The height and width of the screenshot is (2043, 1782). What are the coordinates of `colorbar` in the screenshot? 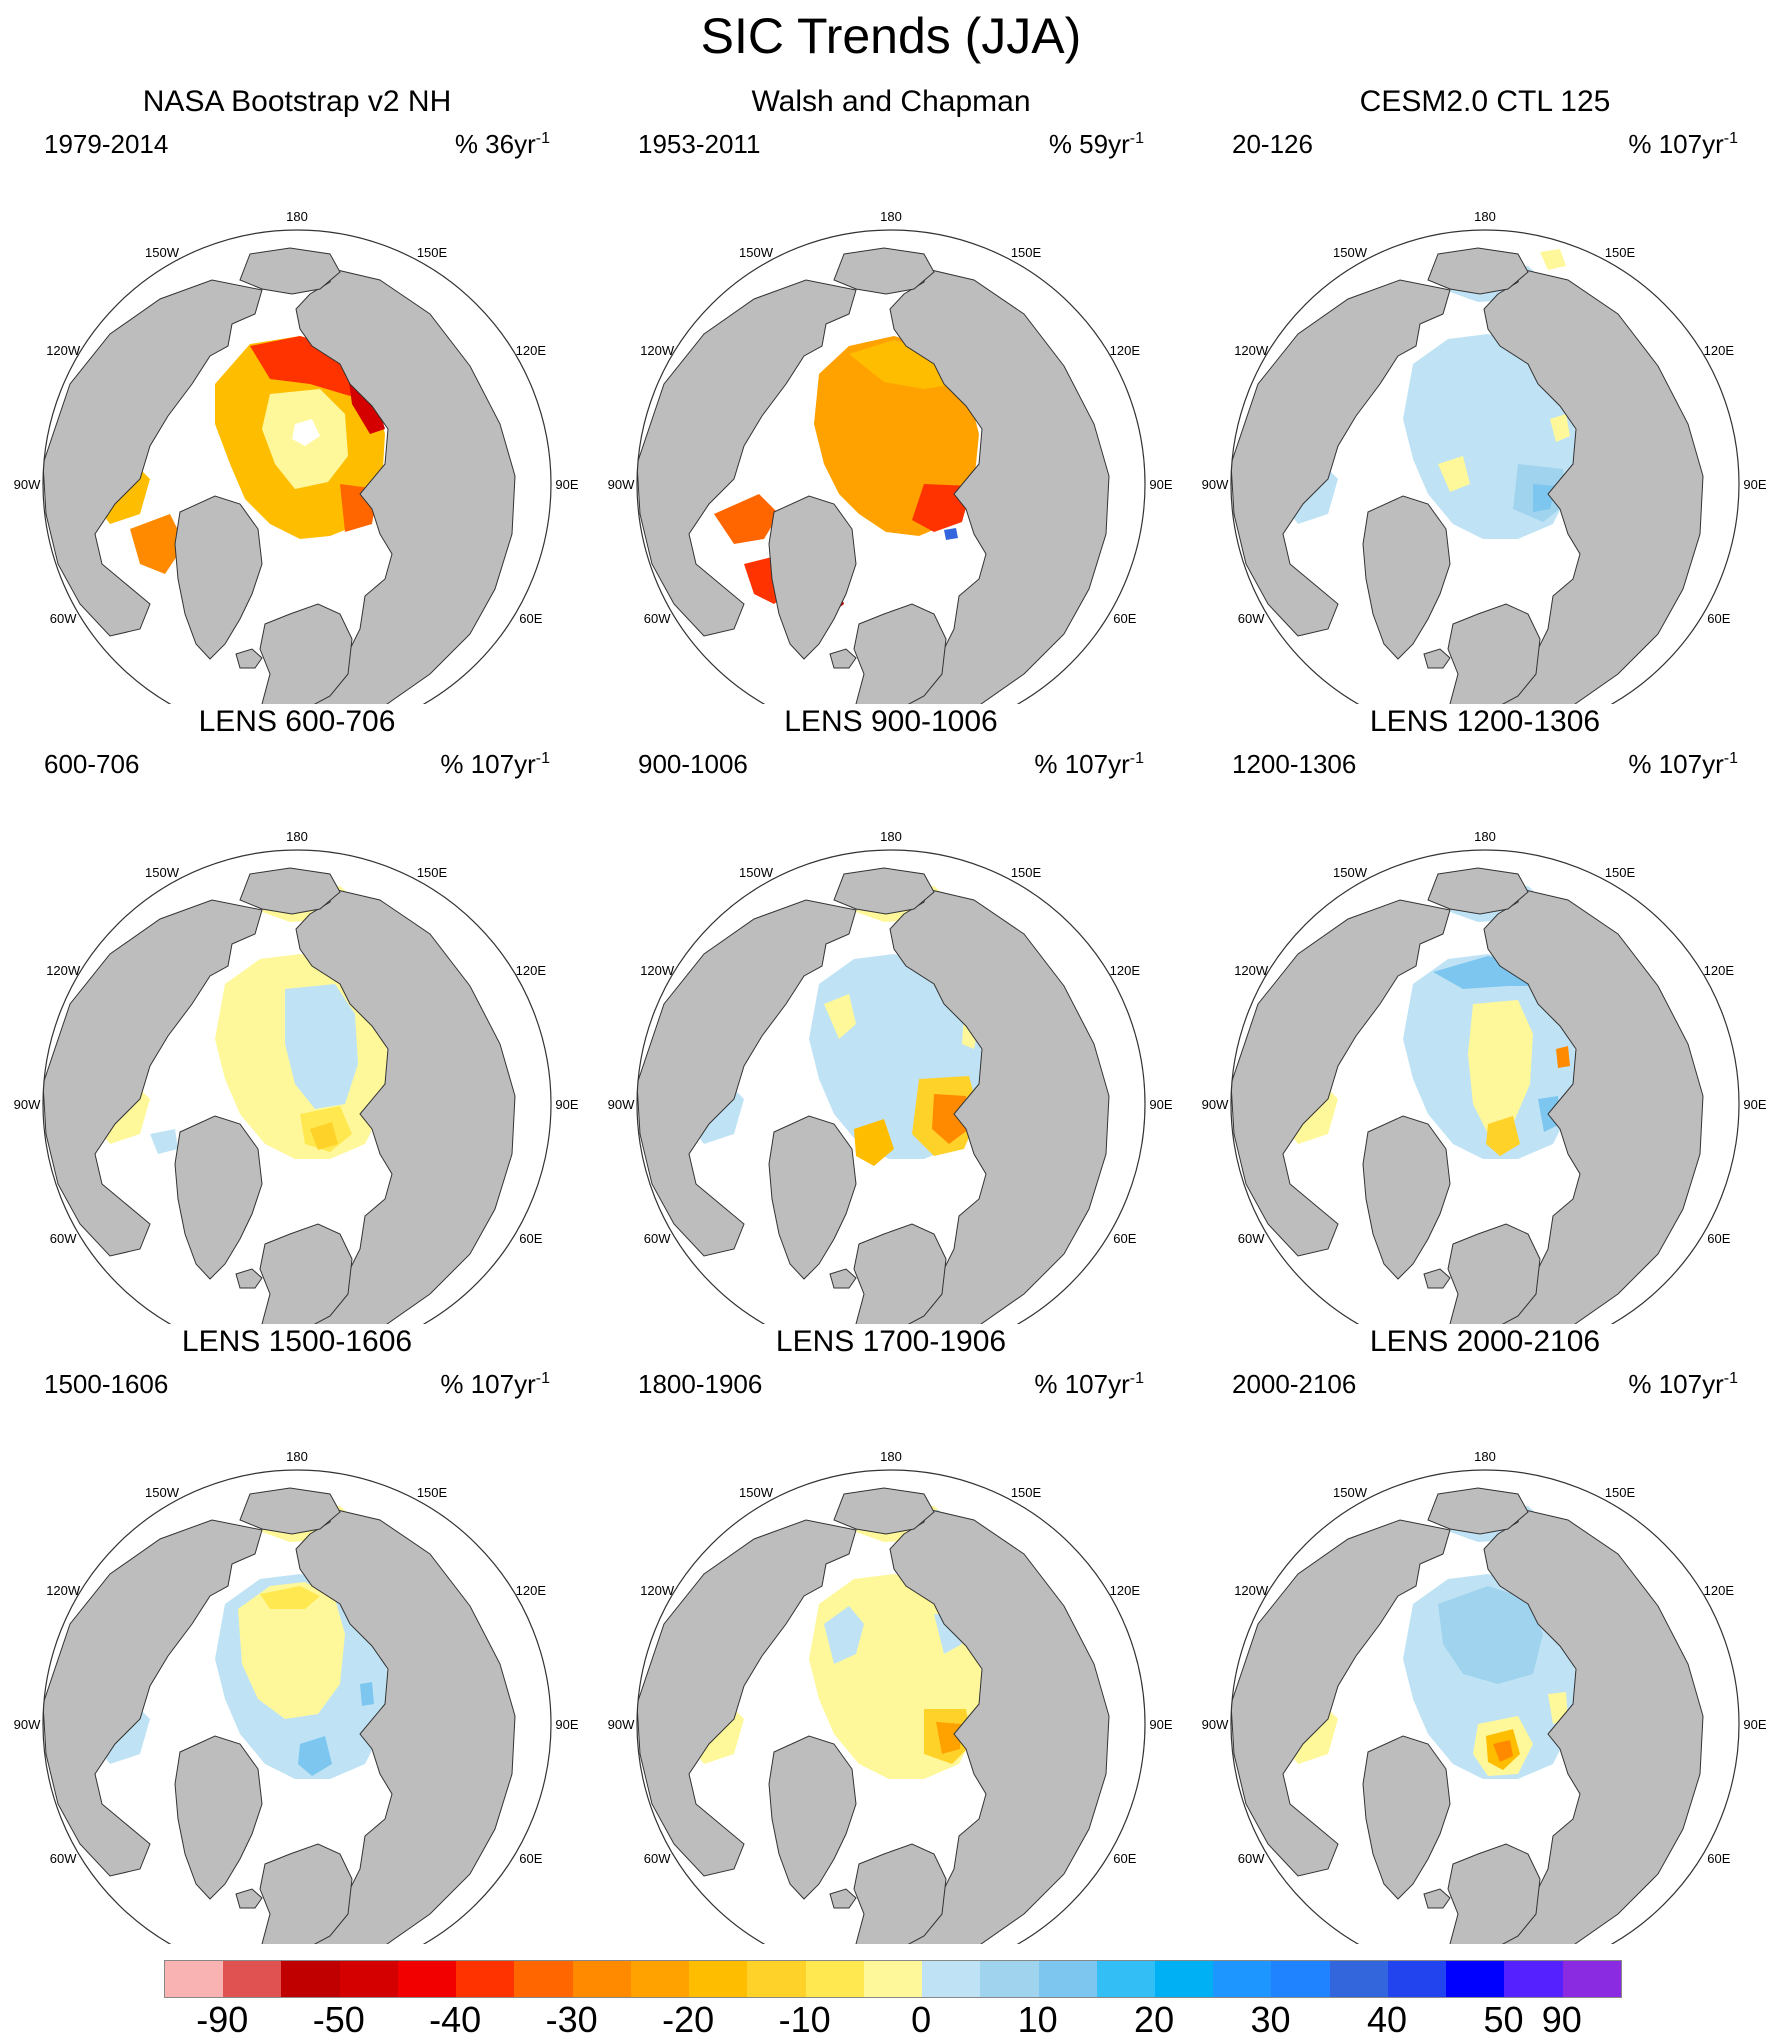 It's located at (893, 1979).